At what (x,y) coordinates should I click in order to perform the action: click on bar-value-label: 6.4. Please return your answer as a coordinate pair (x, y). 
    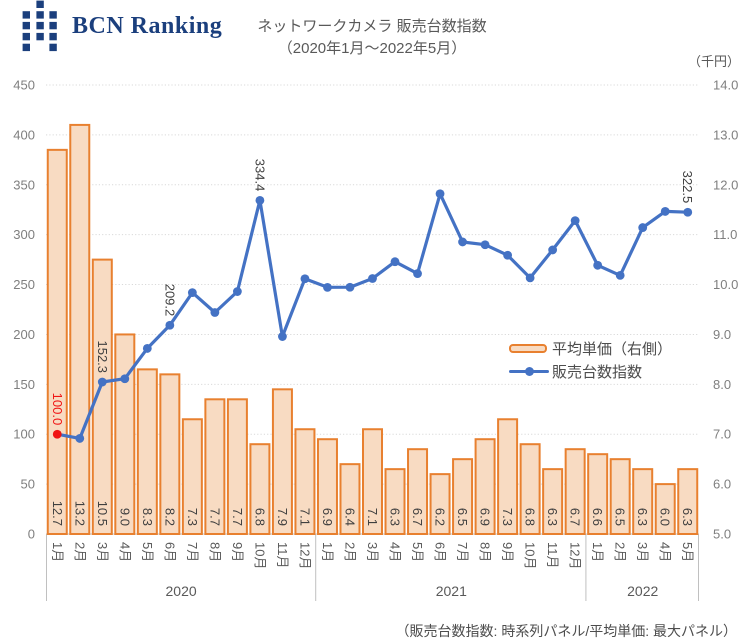
    Looking at the image, I should click on (349, 517).